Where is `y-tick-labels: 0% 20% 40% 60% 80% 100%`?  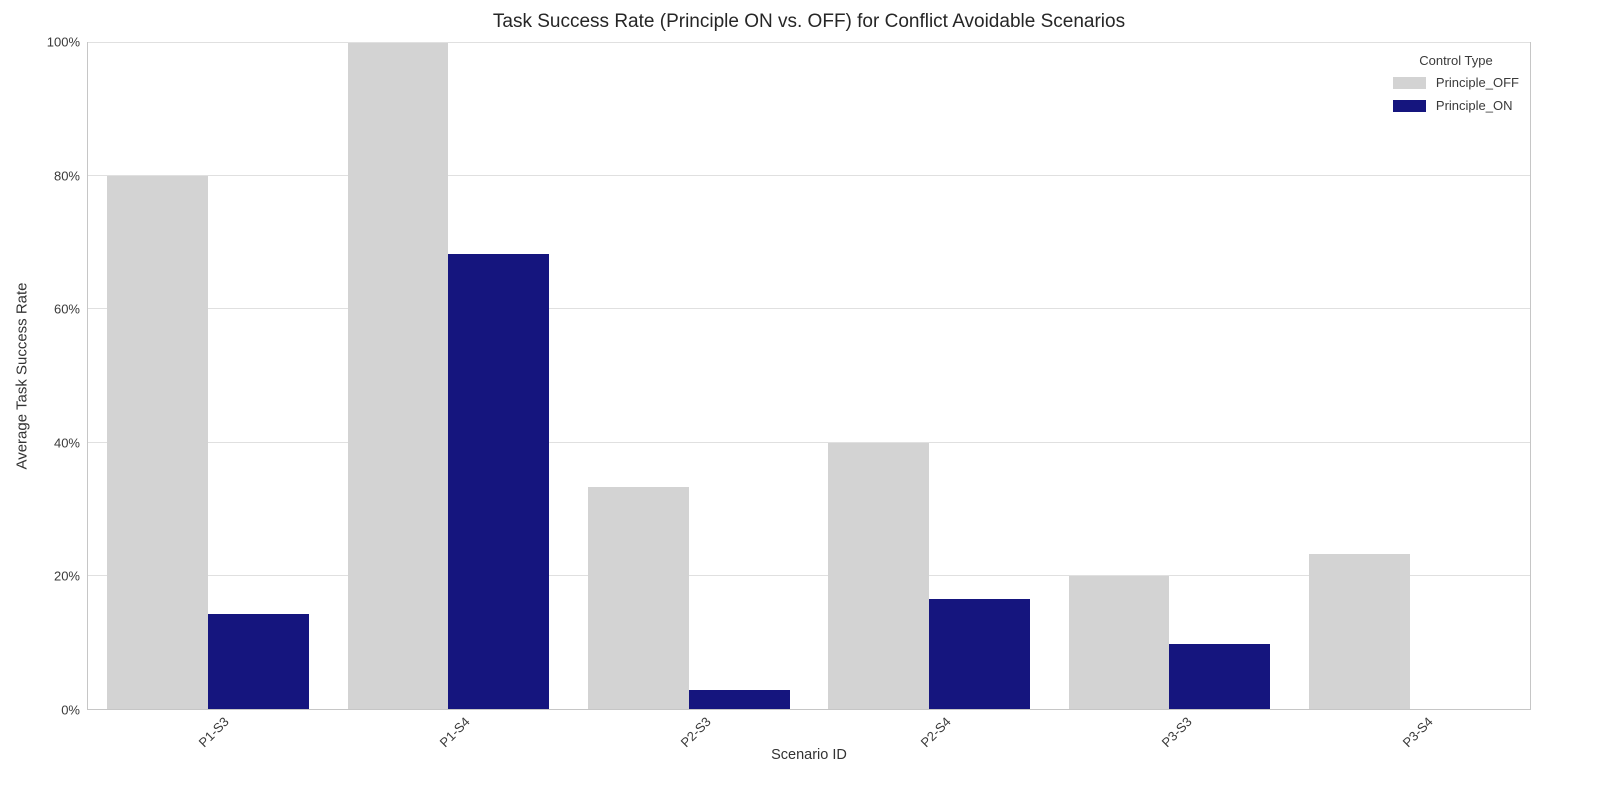
y-tick-labels: 0% 20% 40% 60% 80% 100% is located at coordinates (40, 376).